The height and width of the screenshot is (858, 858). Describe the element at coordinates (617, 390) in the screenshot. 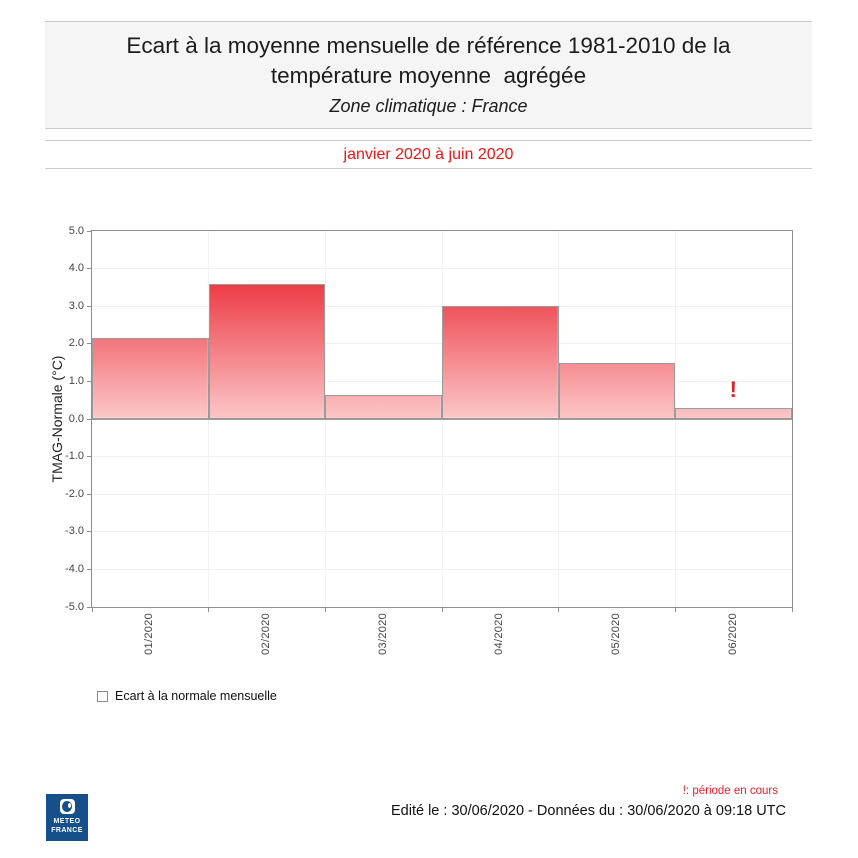

I see `bar-05/2020` at that location.